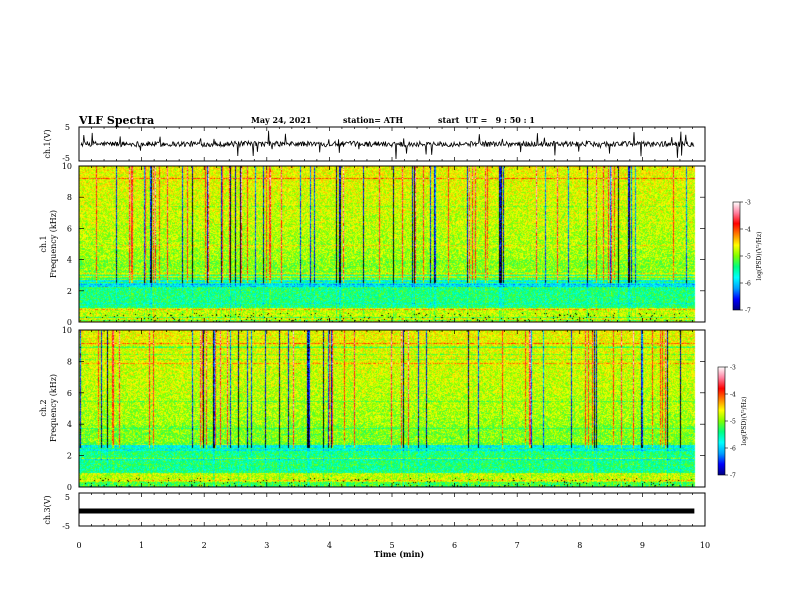  I want to click on ch2-colorbar-ticks: -3 -4 -5 -6 -7, so click(730, 422).